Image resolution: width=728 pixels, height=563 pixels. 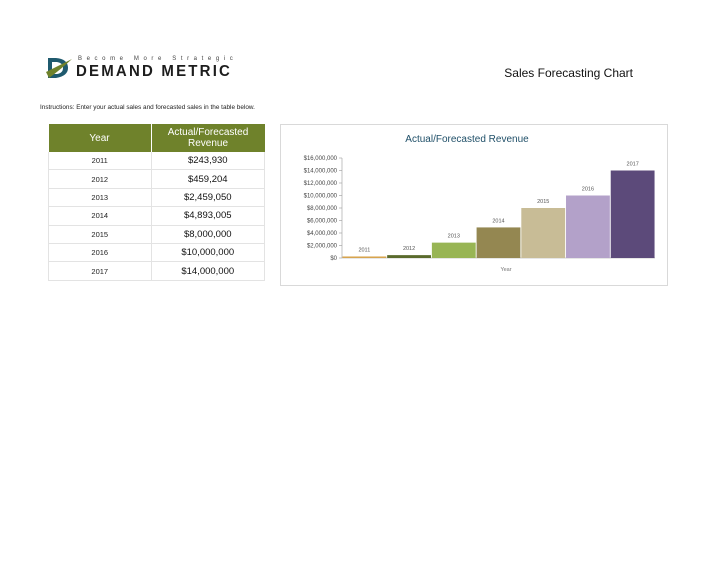 I want to click on table-row: 2016 $10,000,000, so click(x=156, y=253).